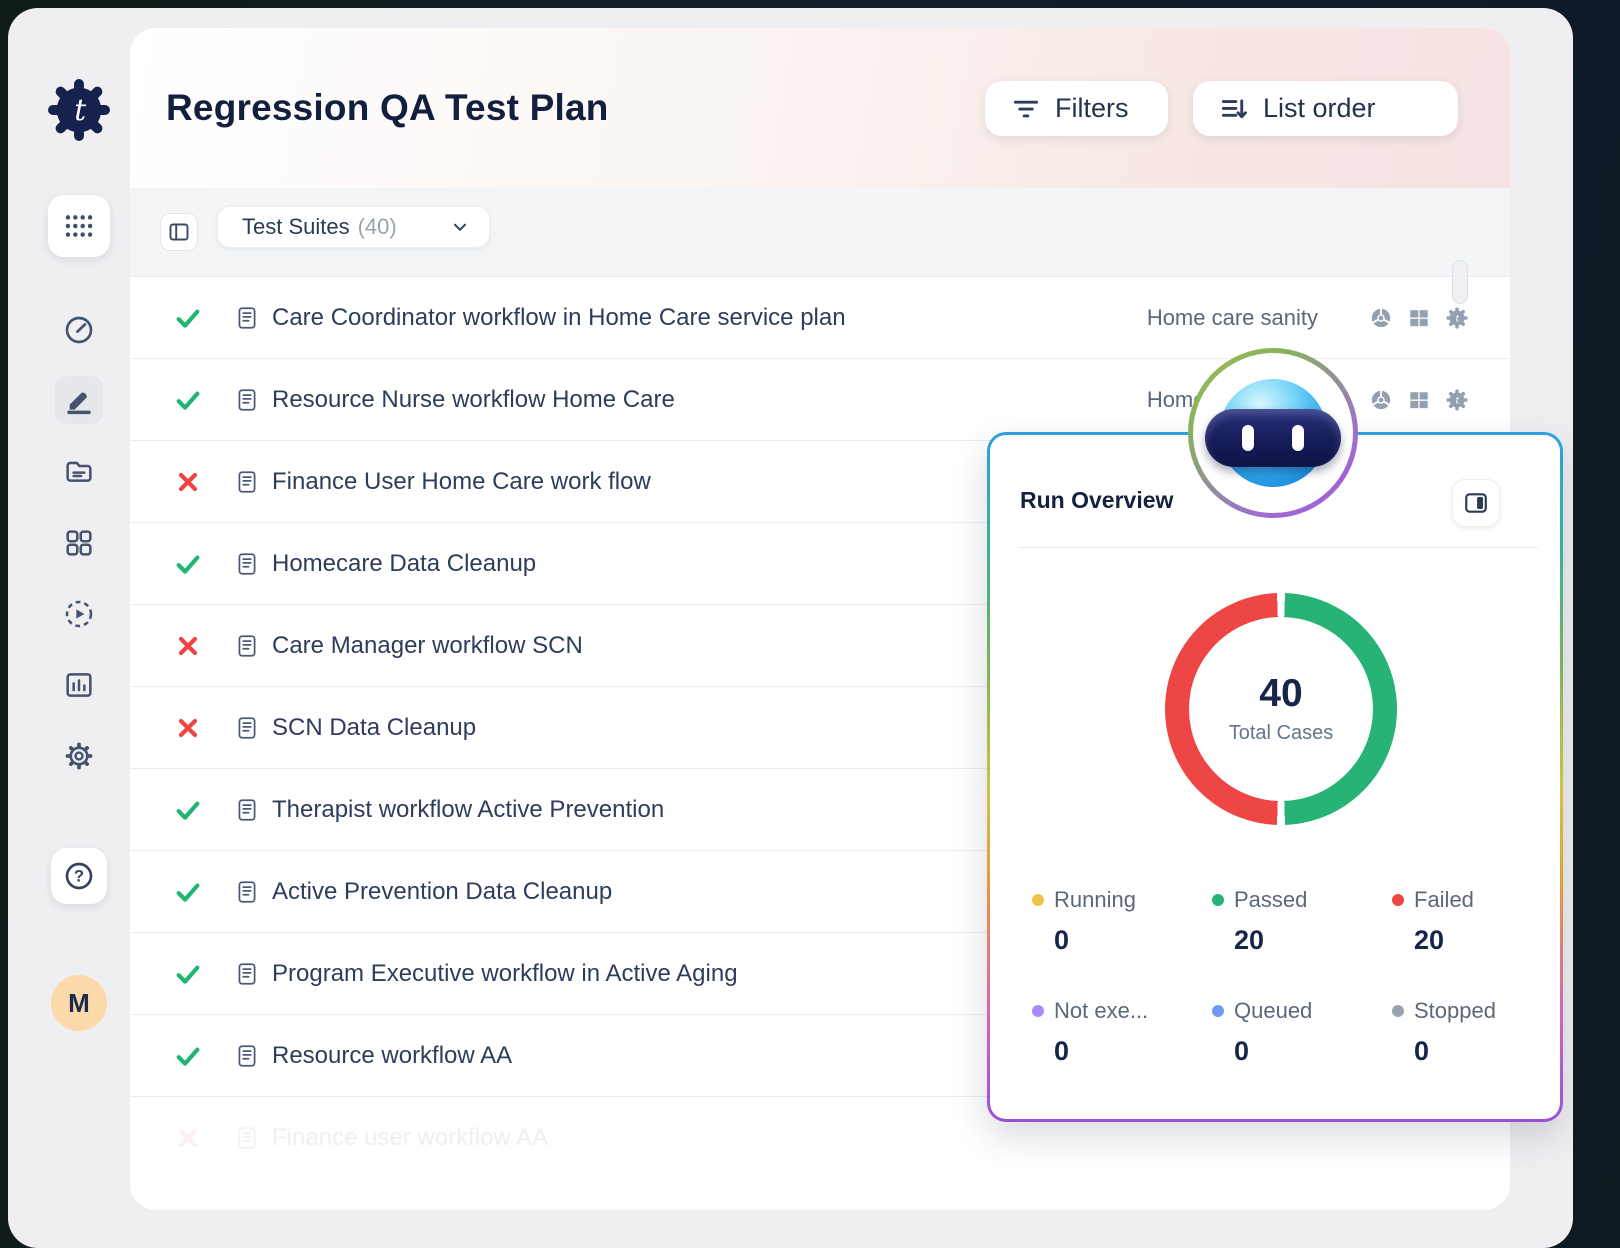 The image size is (1620, 1248). I want to click on bot-avatar, so click(1273, 433).